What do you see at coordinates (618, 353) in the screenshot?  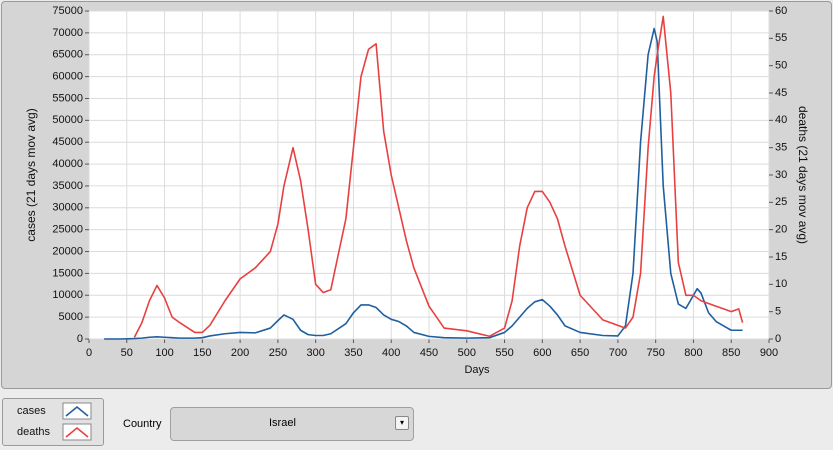 I see `x-tick-label: 700` at bounding box center [618, 353].